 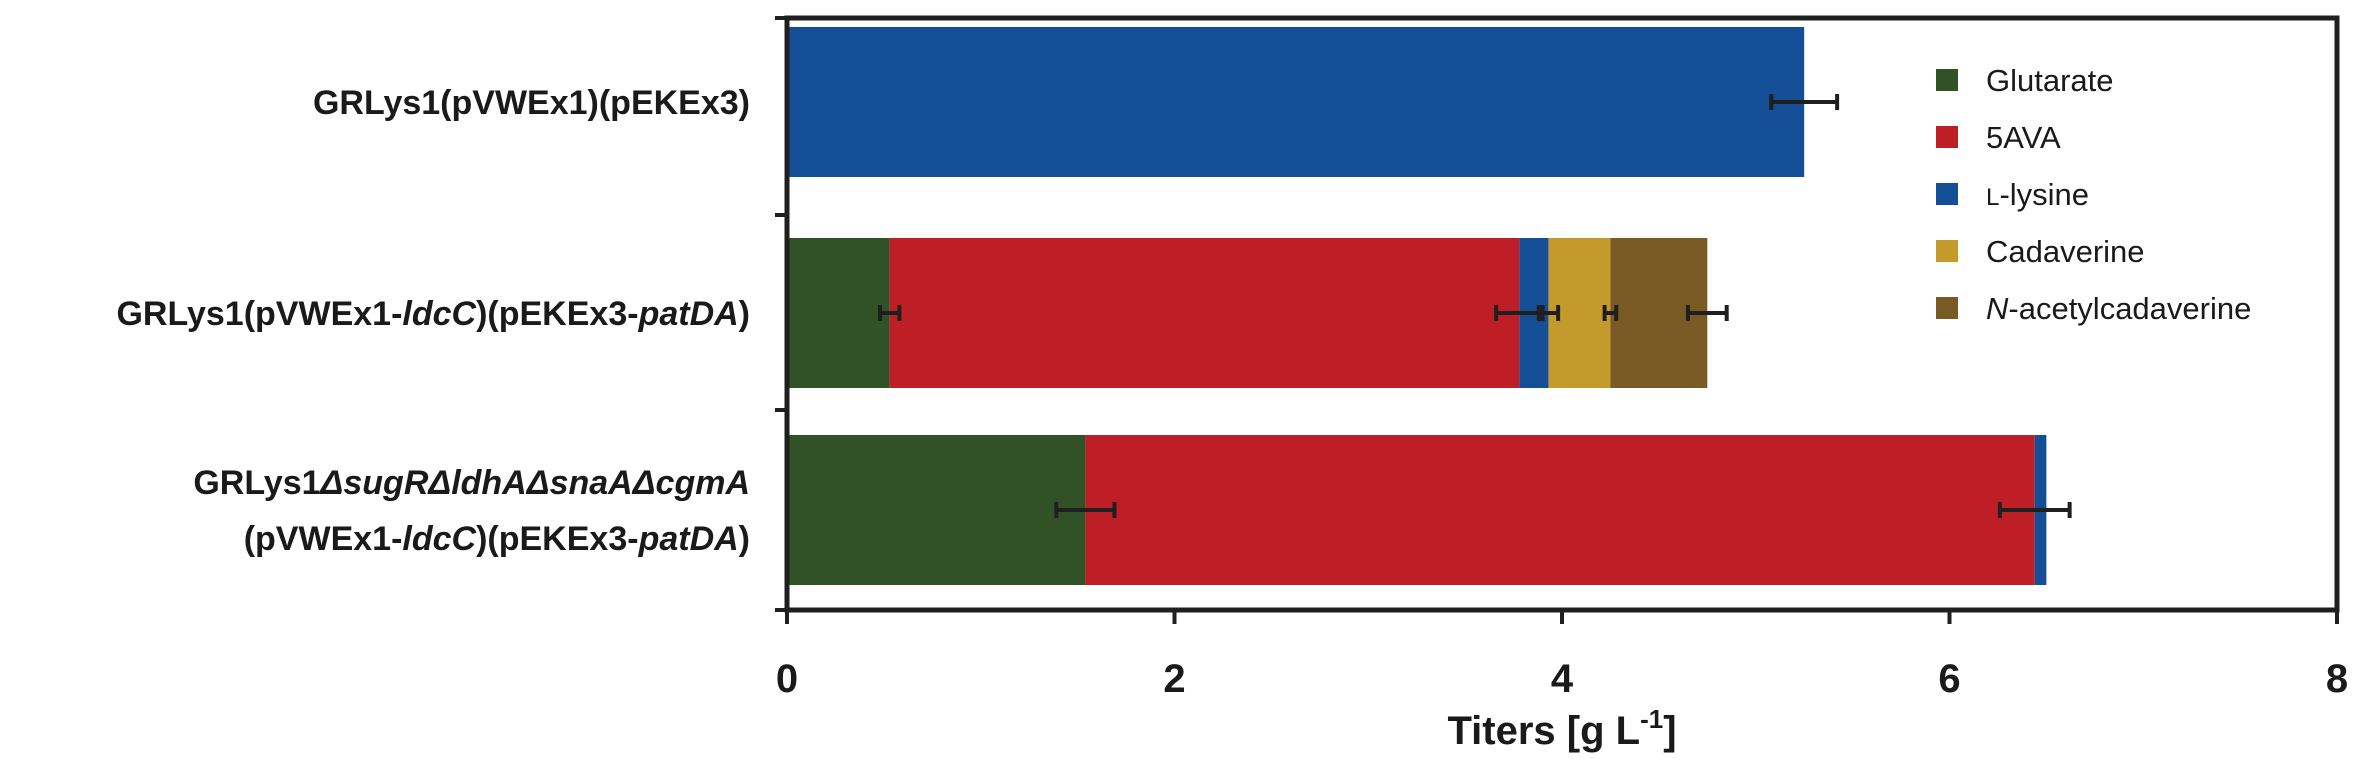 I want to click on x-axis-title: Titers [g L-1], so click(x=1561, y=728).